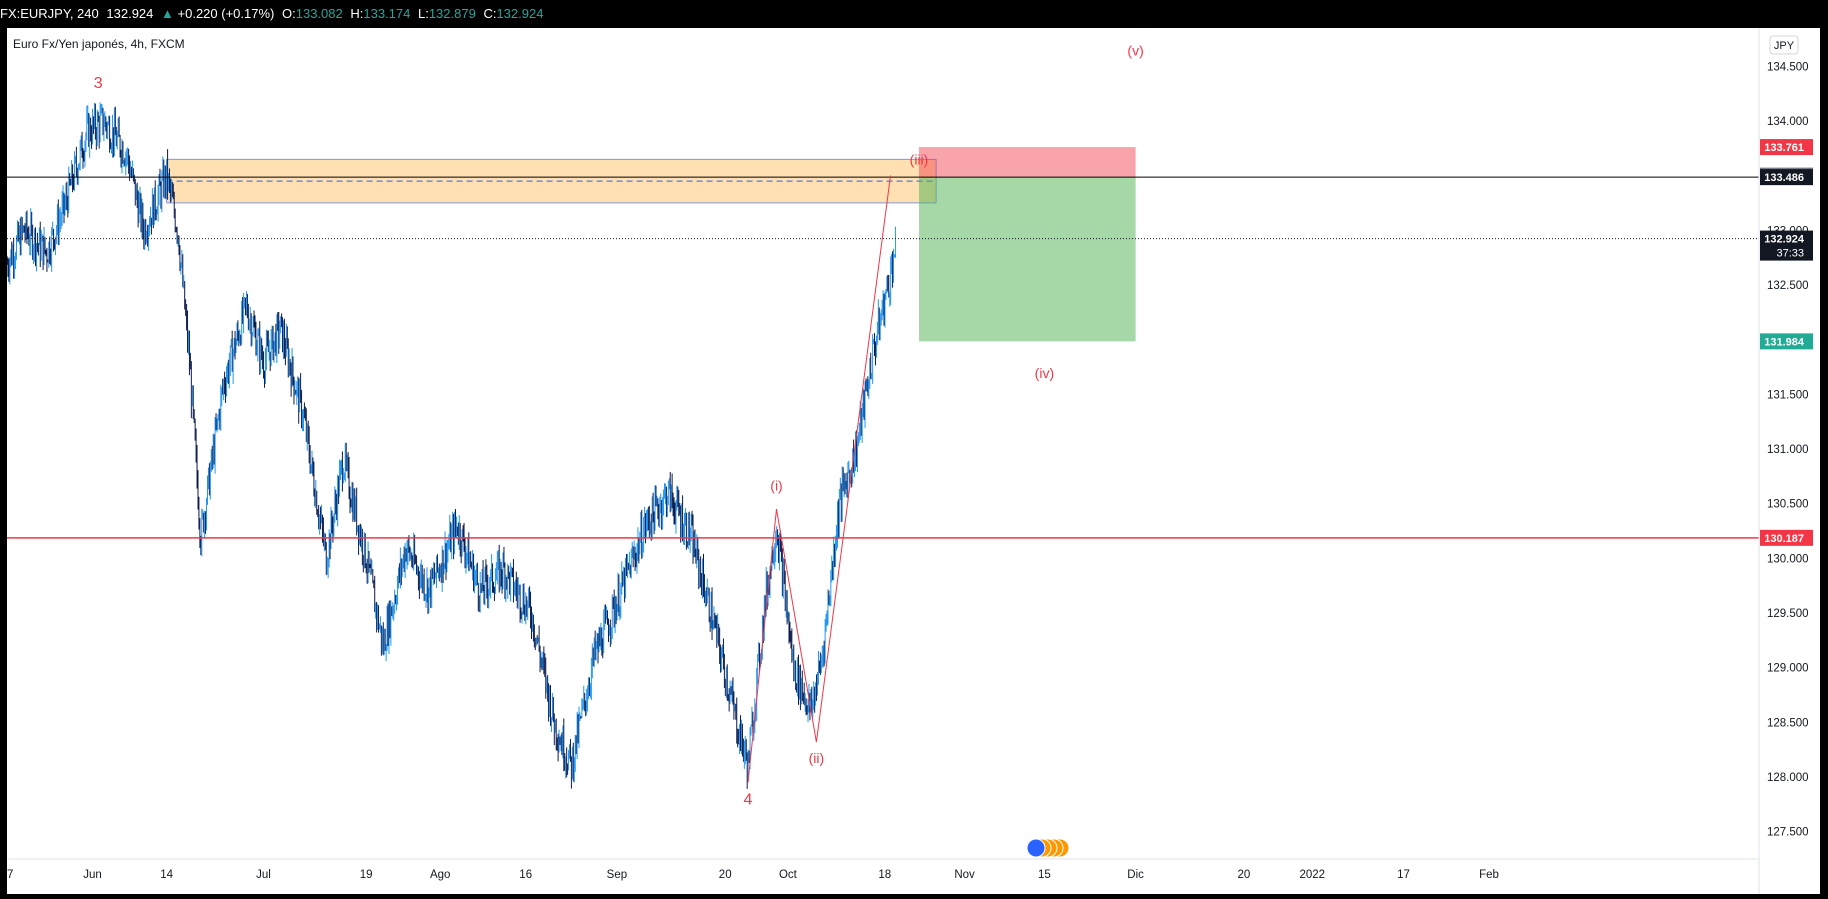 The width and height of the screenshot is (1828, 899). Describe the element at coordinates (1048, 848) in the screenshot. I see `events-icon` at that location.